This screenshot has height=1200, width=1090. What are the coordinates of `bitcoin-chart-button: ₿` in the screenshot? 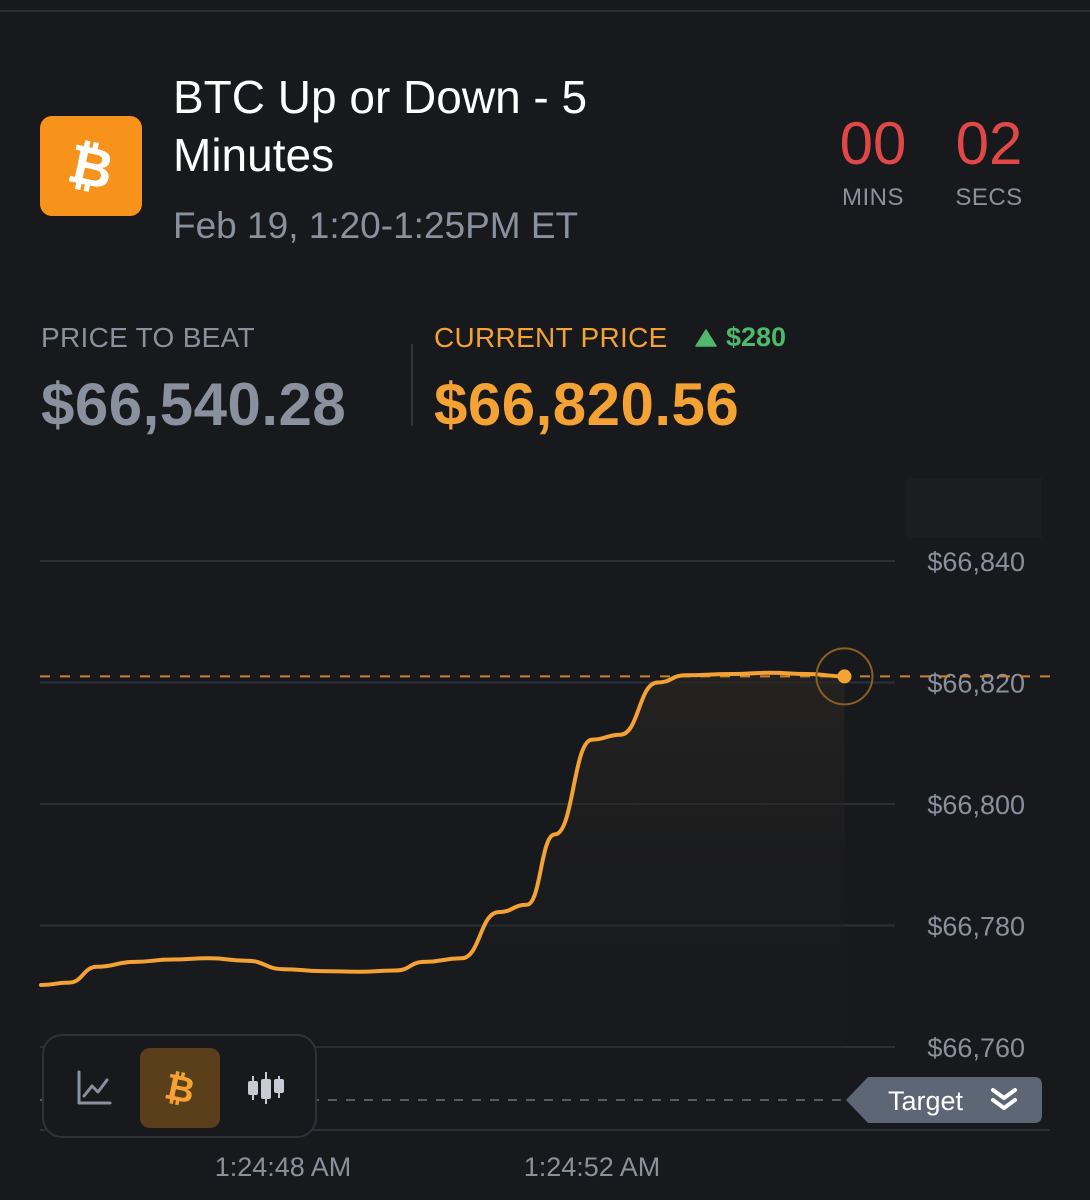 It's located at (180, 1088).